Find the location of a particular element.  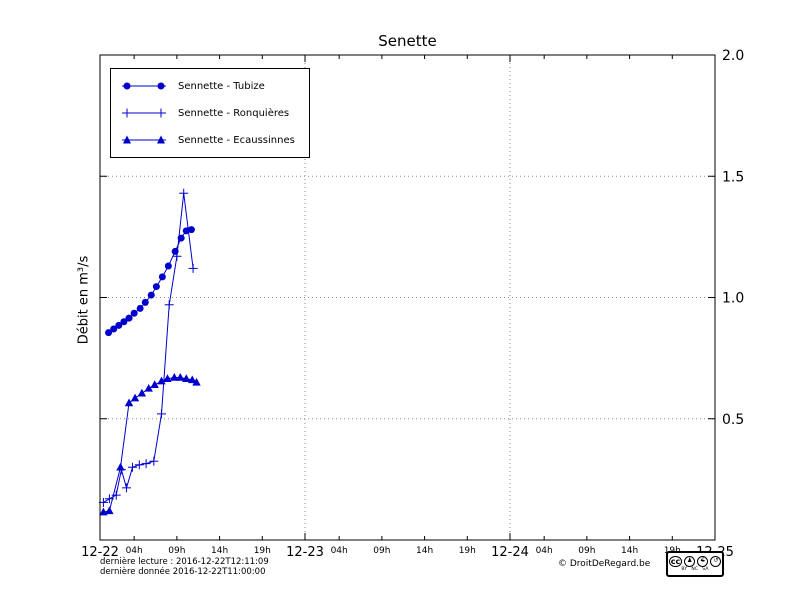

legend-marker-plus-icon is located at coordinates (144, 113).